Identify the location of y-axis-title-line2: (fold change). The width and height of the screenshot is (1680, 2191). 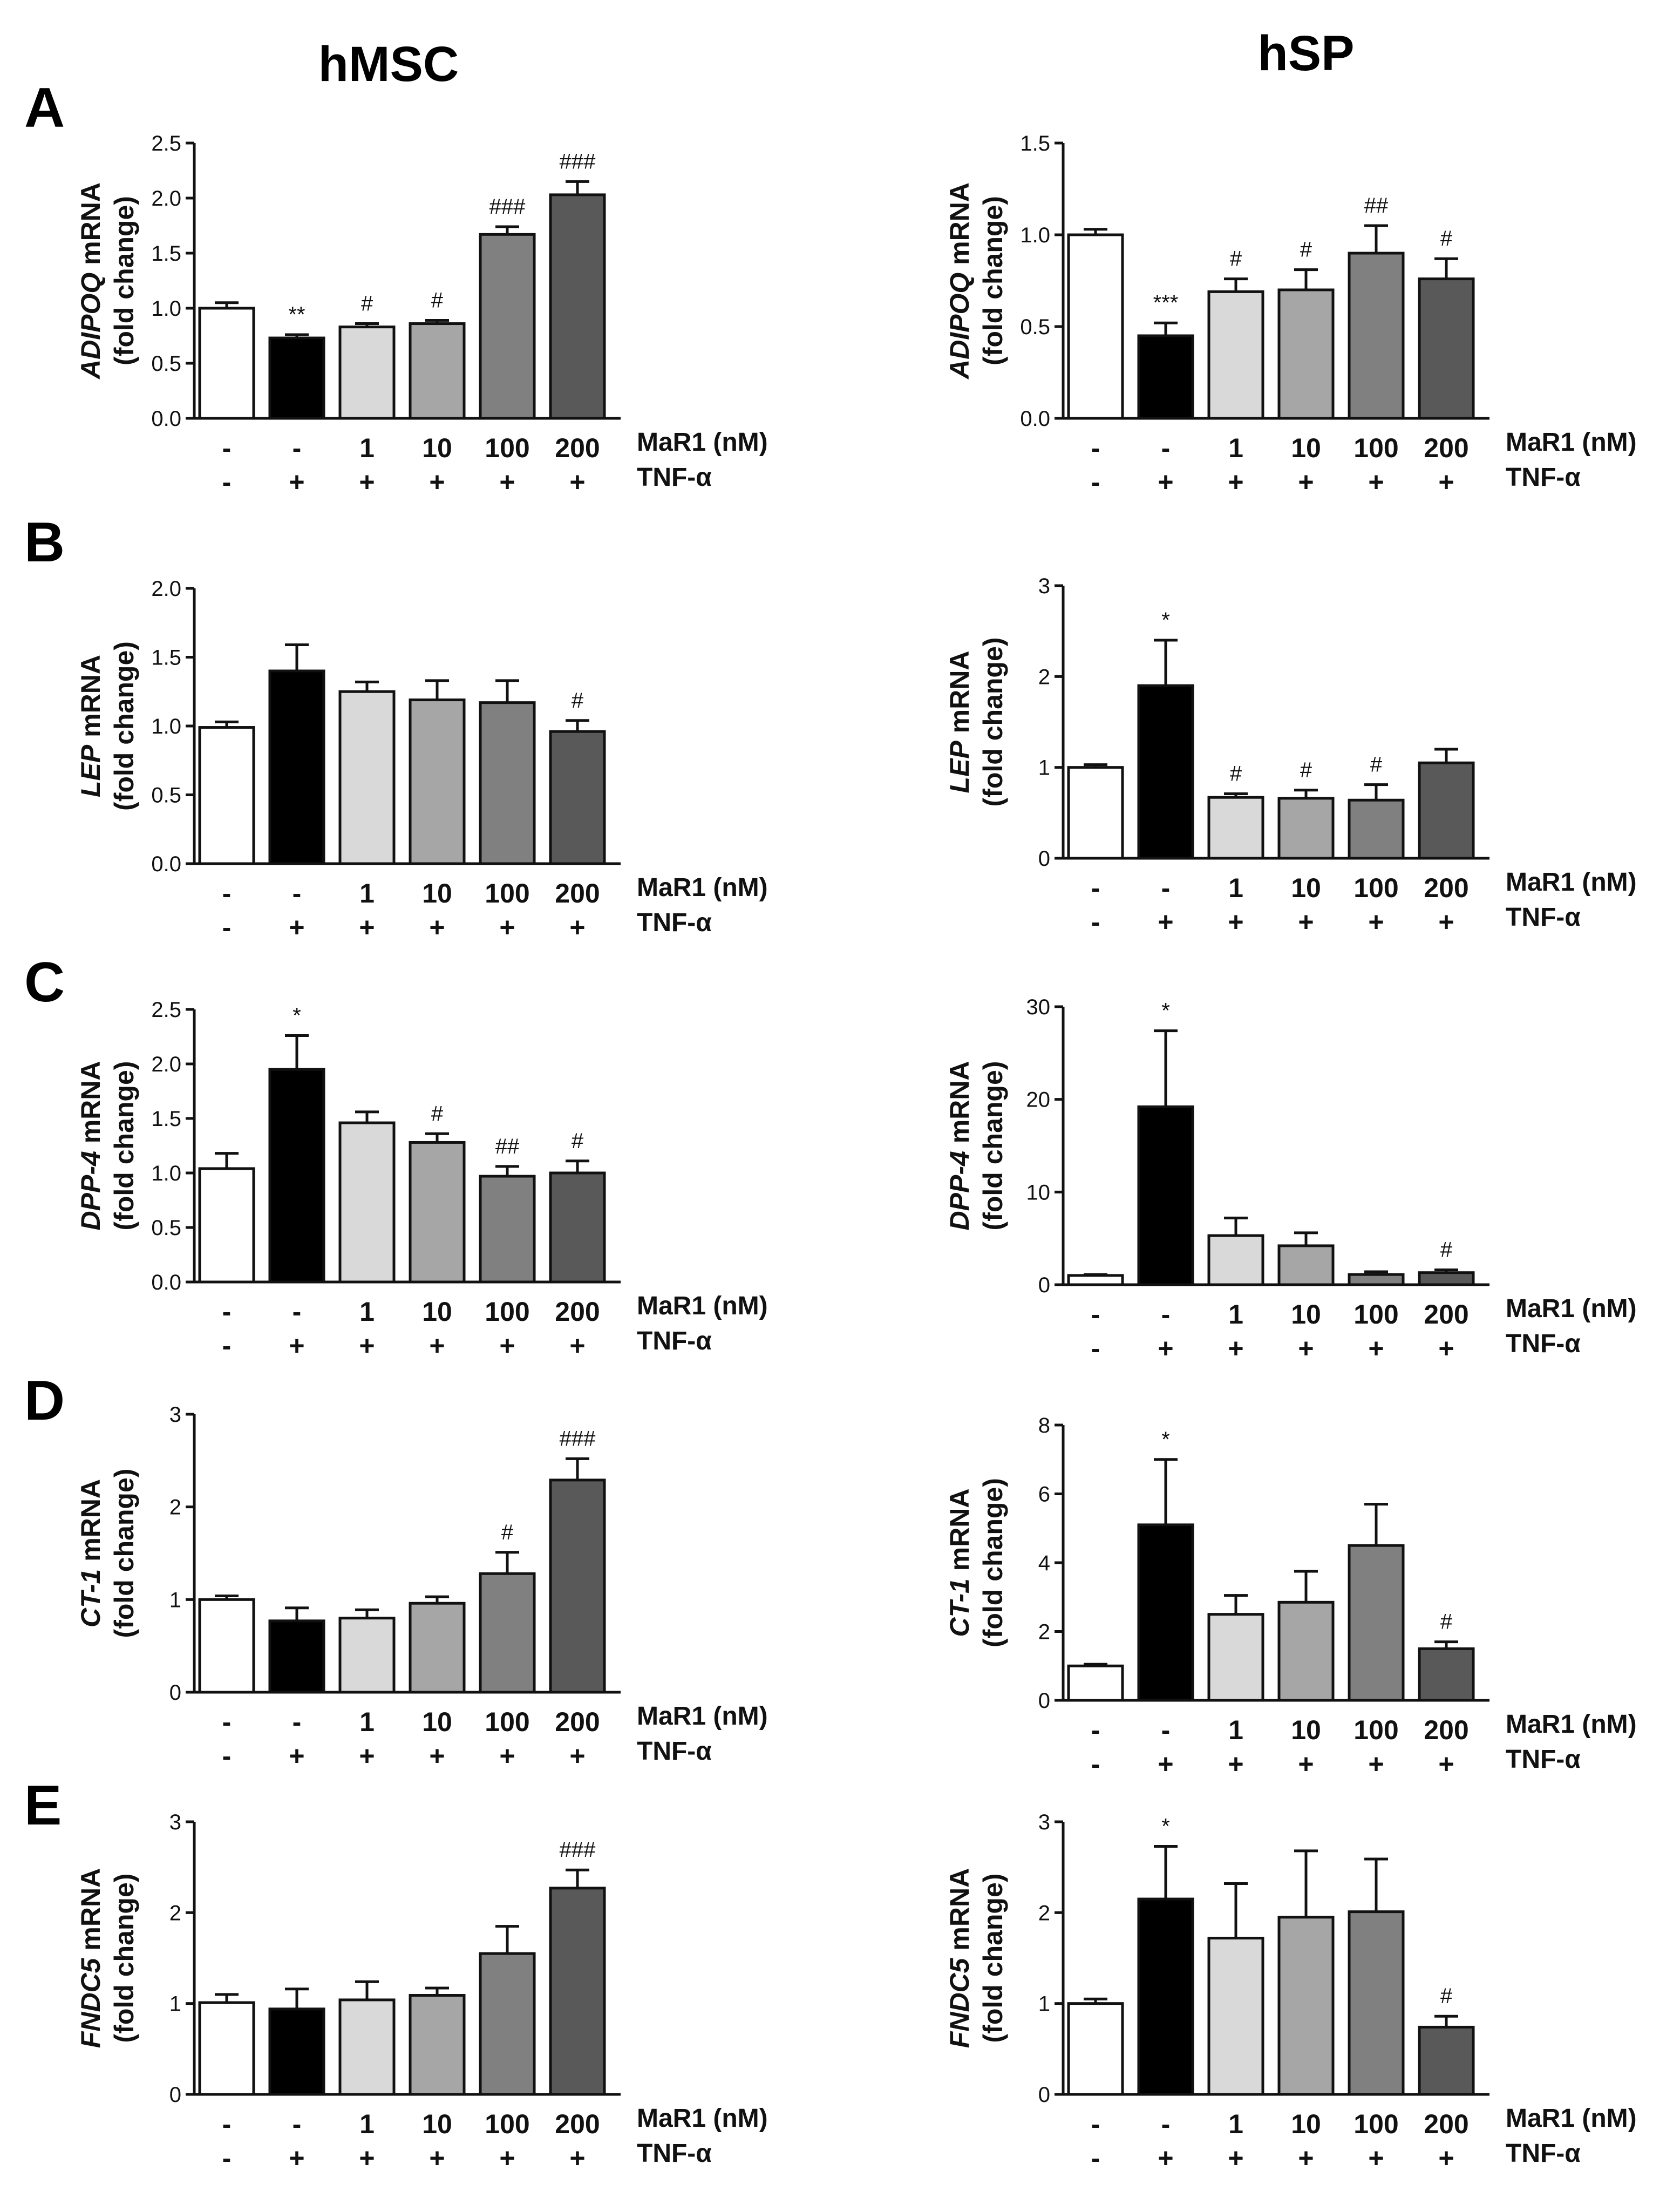
(993, 1958).